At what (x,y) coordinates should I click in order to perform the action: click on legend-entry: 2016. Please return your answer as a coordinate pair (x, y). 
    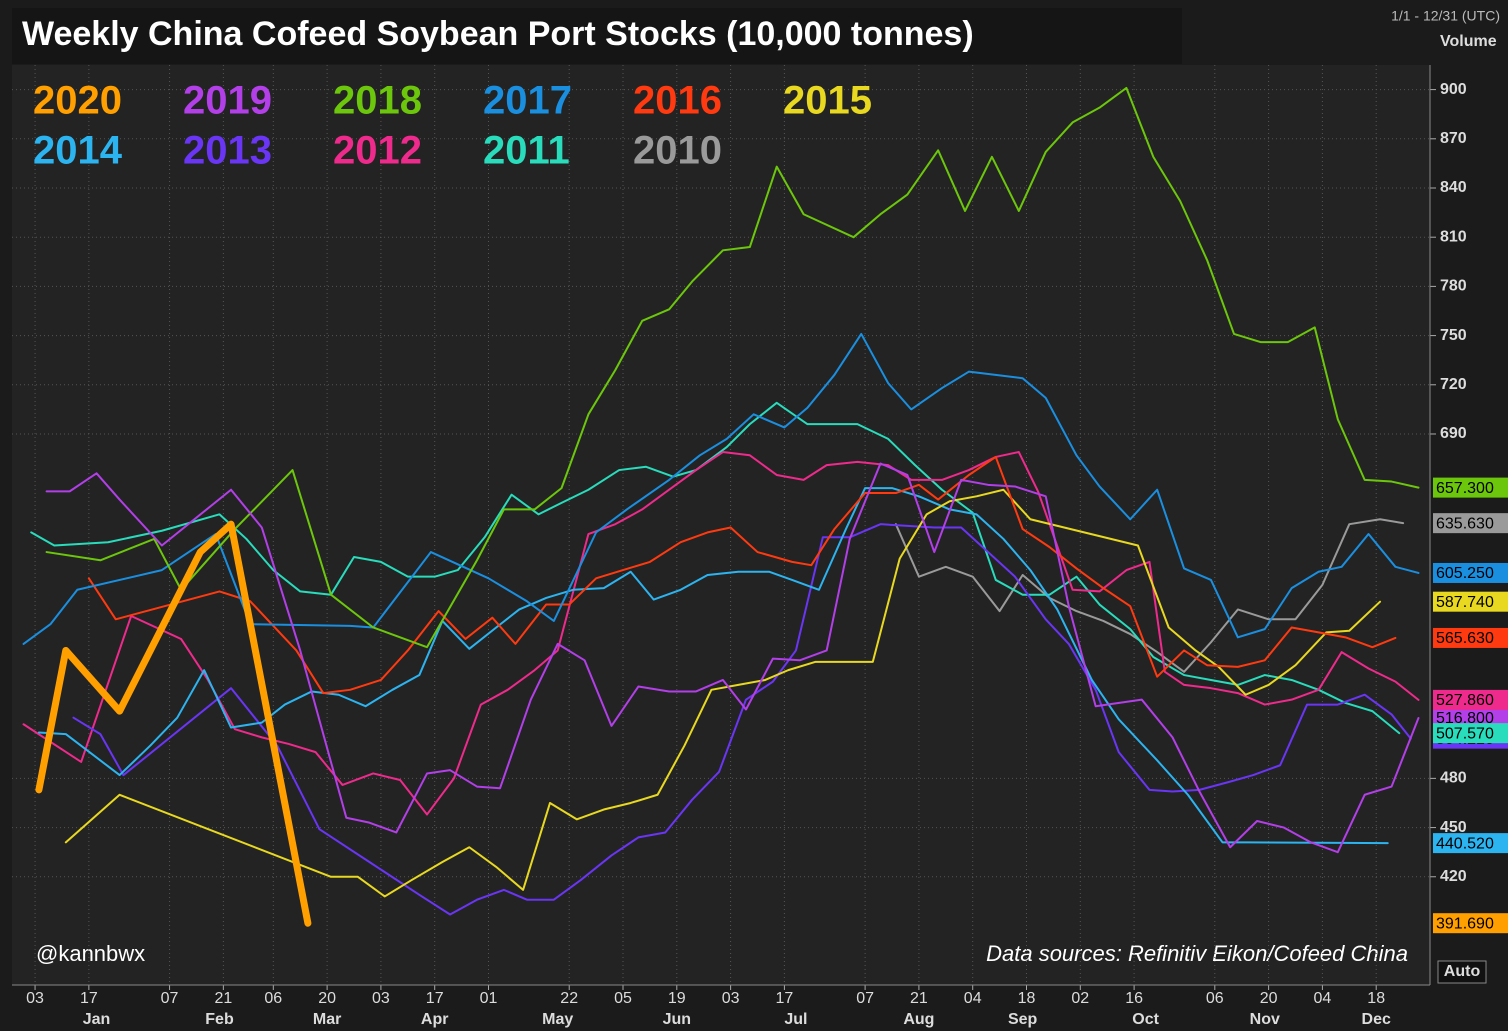
    Looking at the image, I should click on (677, 101).